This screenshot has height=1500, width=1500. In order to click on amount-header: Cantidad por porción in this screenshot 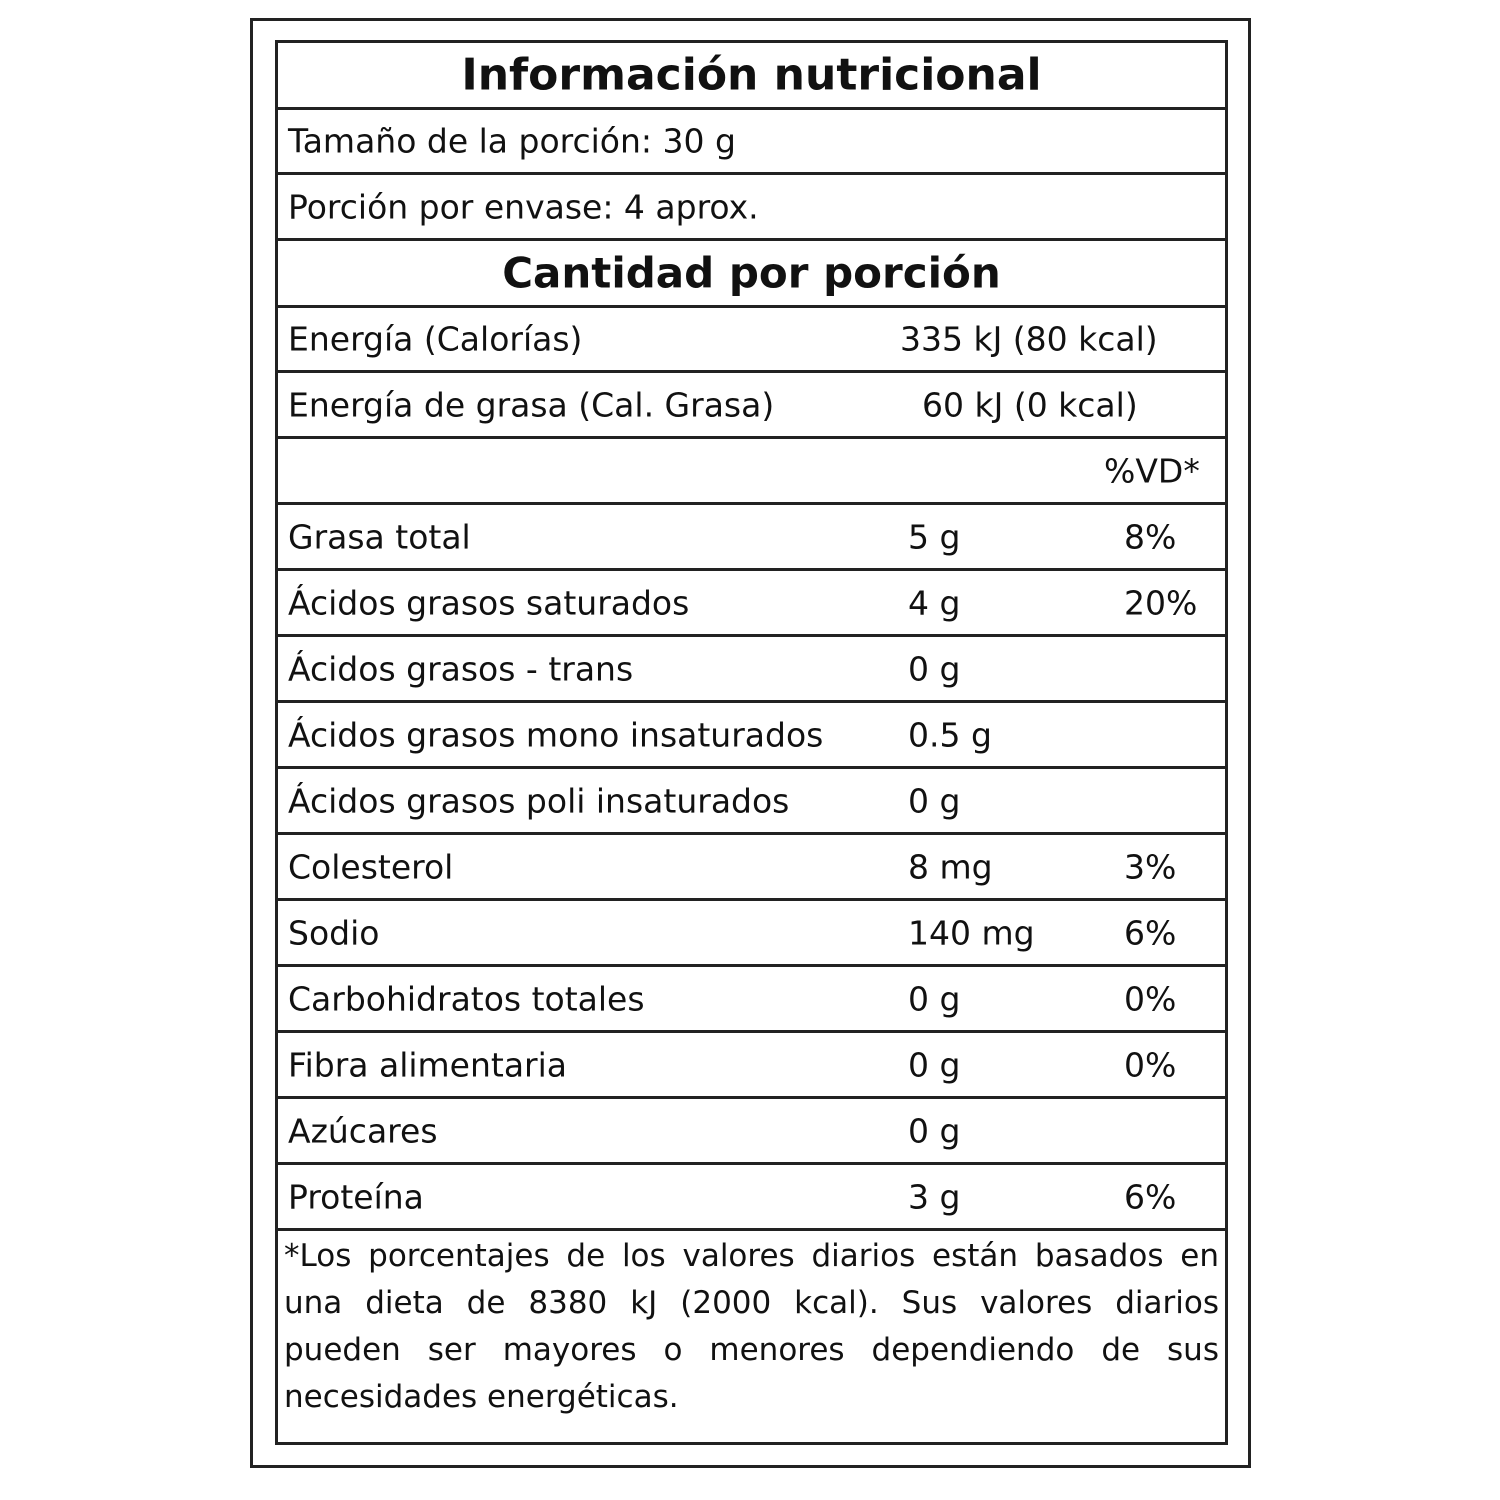, I will do `click(751, 273)`.